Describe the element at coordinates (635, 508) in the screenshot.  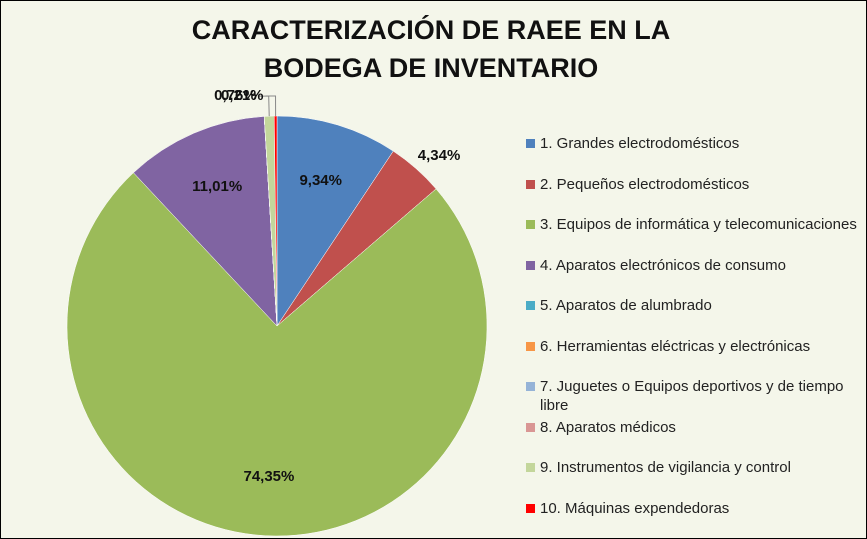
I see `legend-label: 10. Máquinas expendedoras` at that location.